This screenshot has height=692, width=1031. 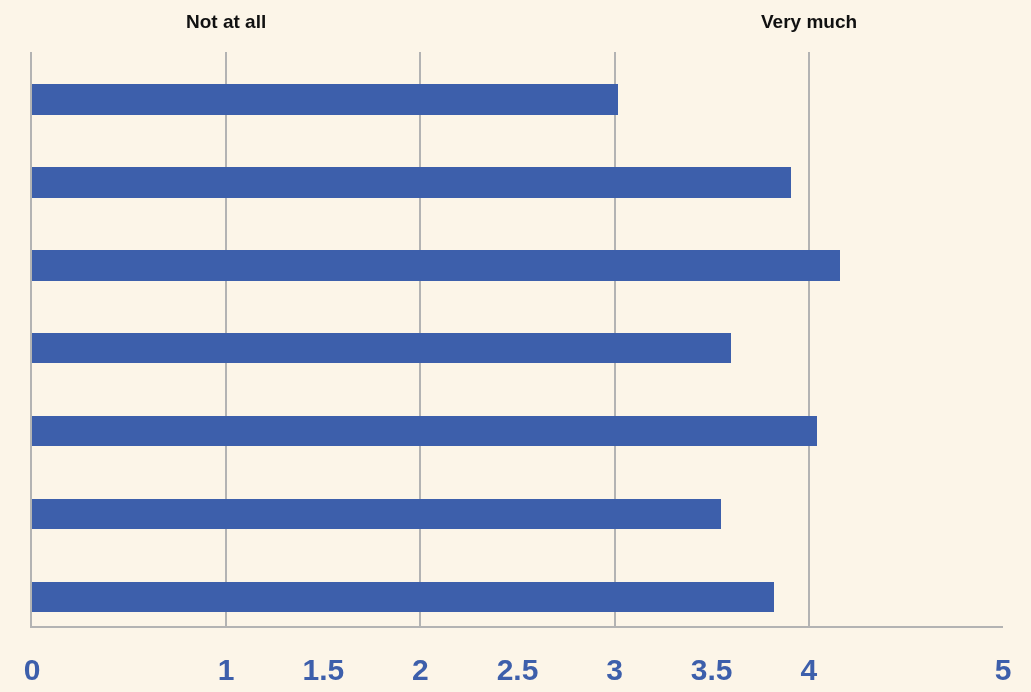 I want to click on x-tick-label: 1, so click(x=226, y=669).